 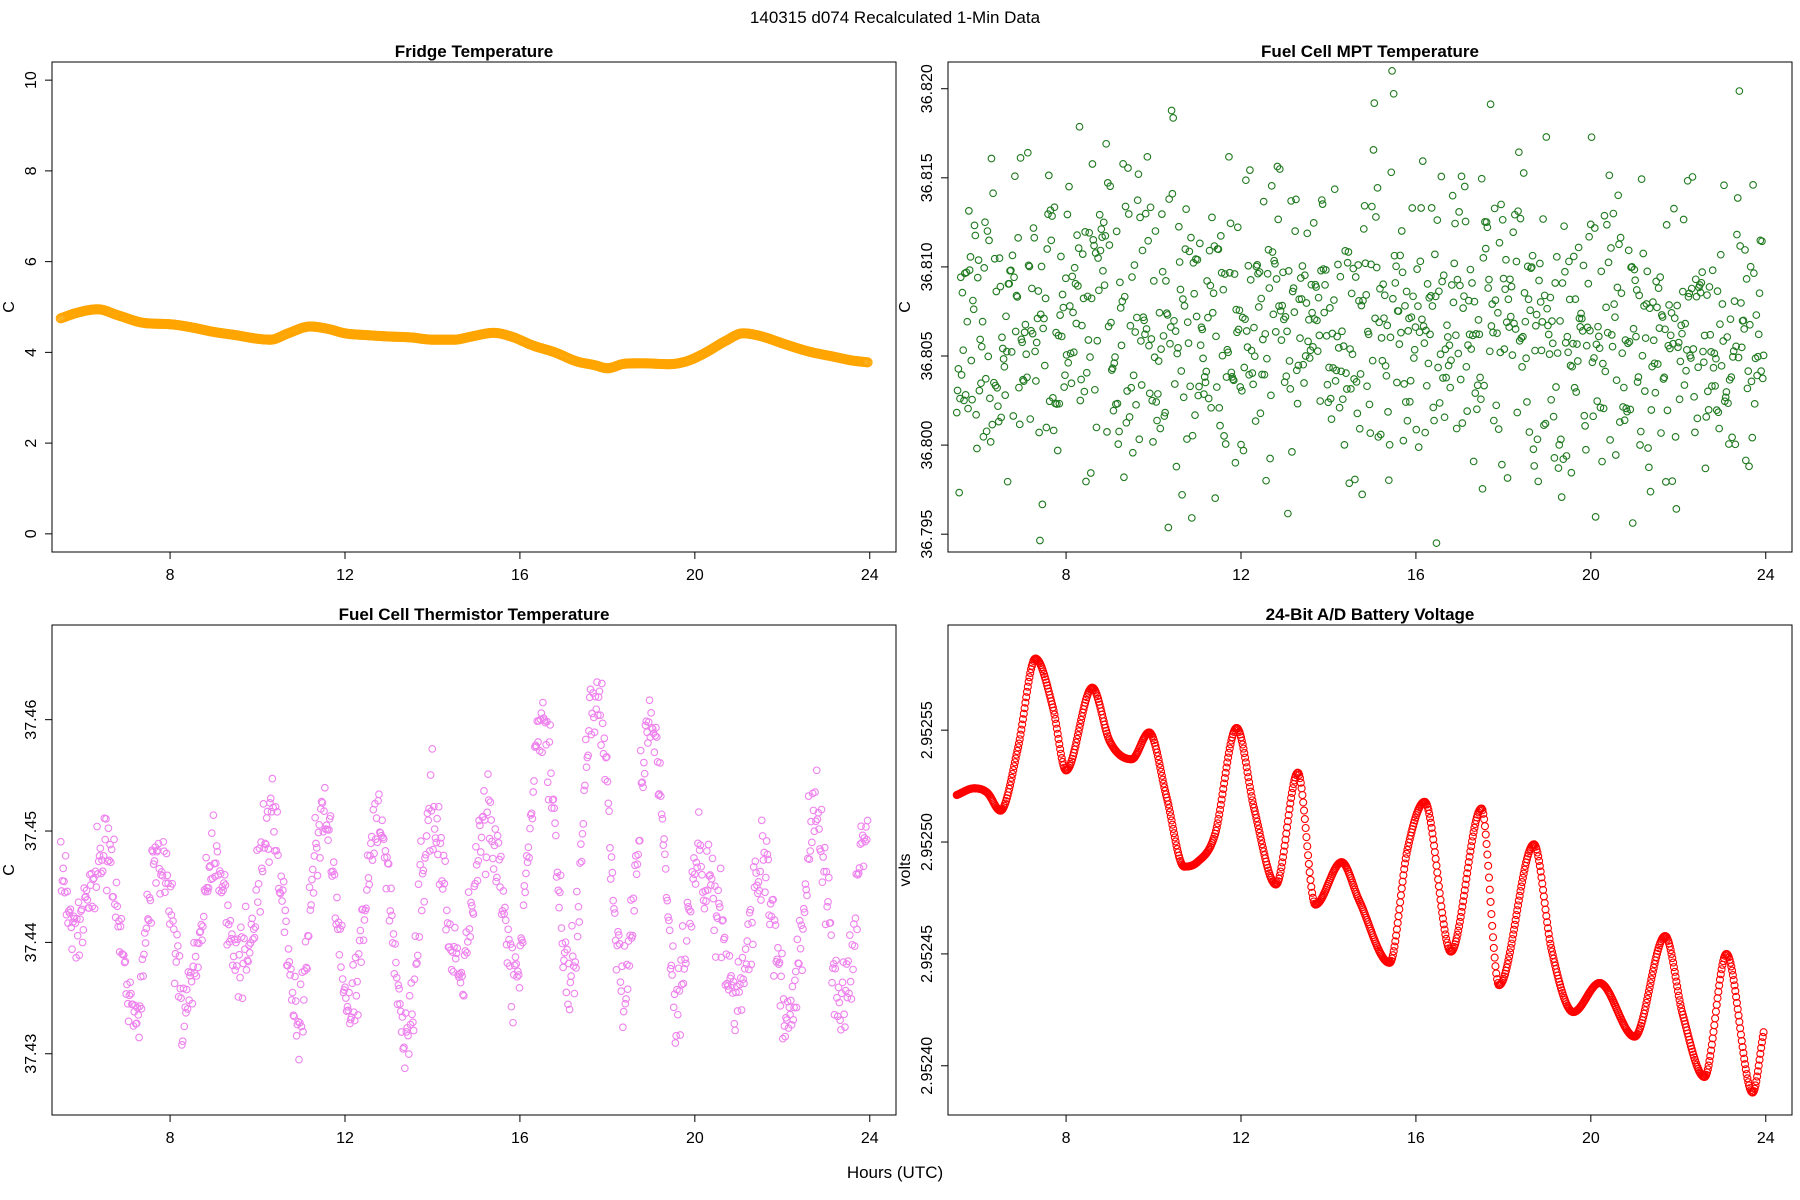 I want to click on y-tick-label: 0, so click(x=31, y=533).